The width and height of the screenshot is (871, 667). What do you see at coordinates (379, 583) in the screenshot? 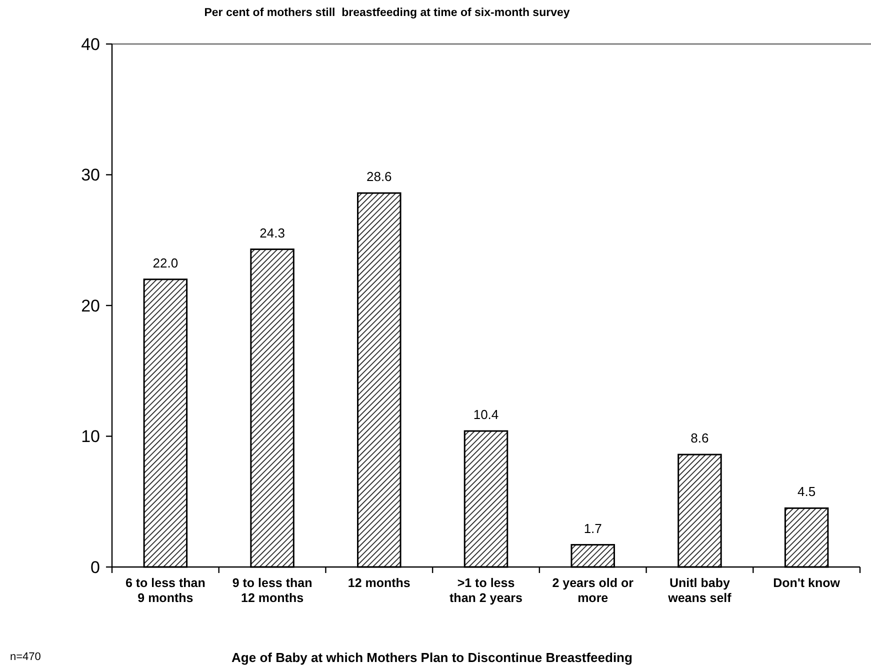
I see `x-tick-label: 12 months` at bounding box center [379, 583].